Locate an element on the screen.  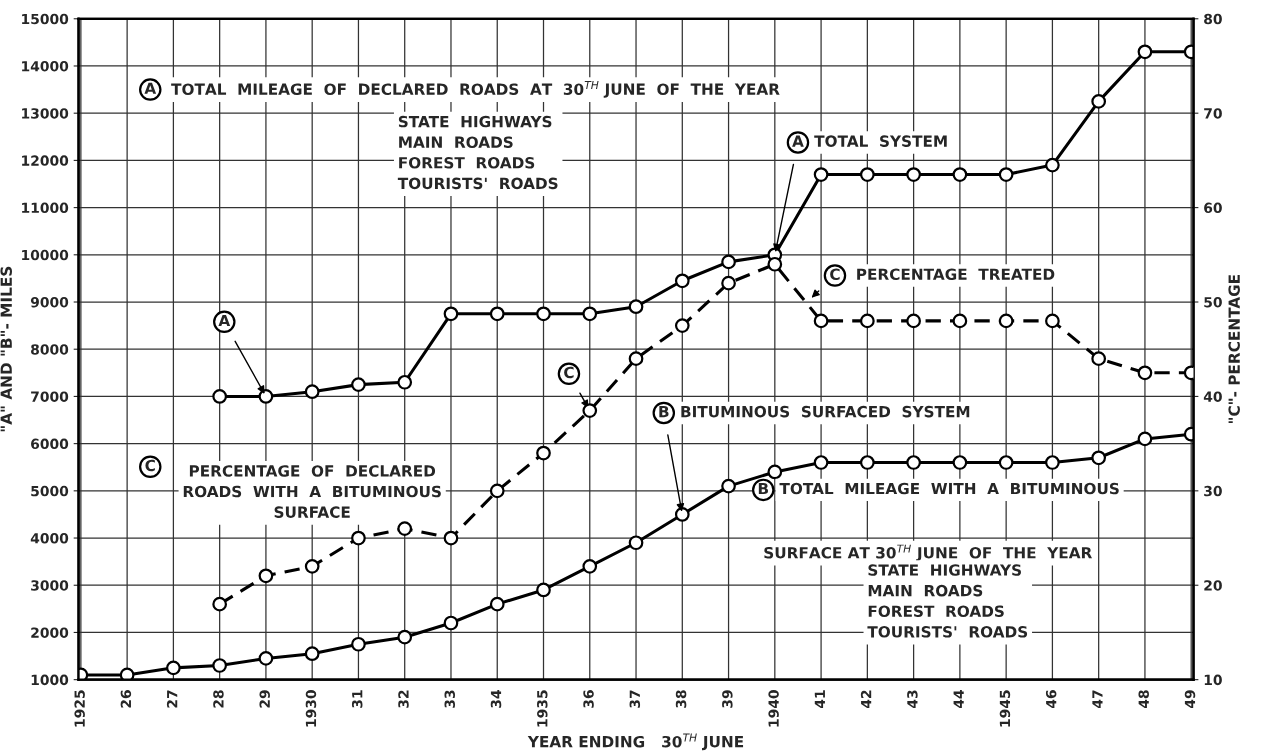
y2-tick-label: 80 is located at coordinates (1213, 19).